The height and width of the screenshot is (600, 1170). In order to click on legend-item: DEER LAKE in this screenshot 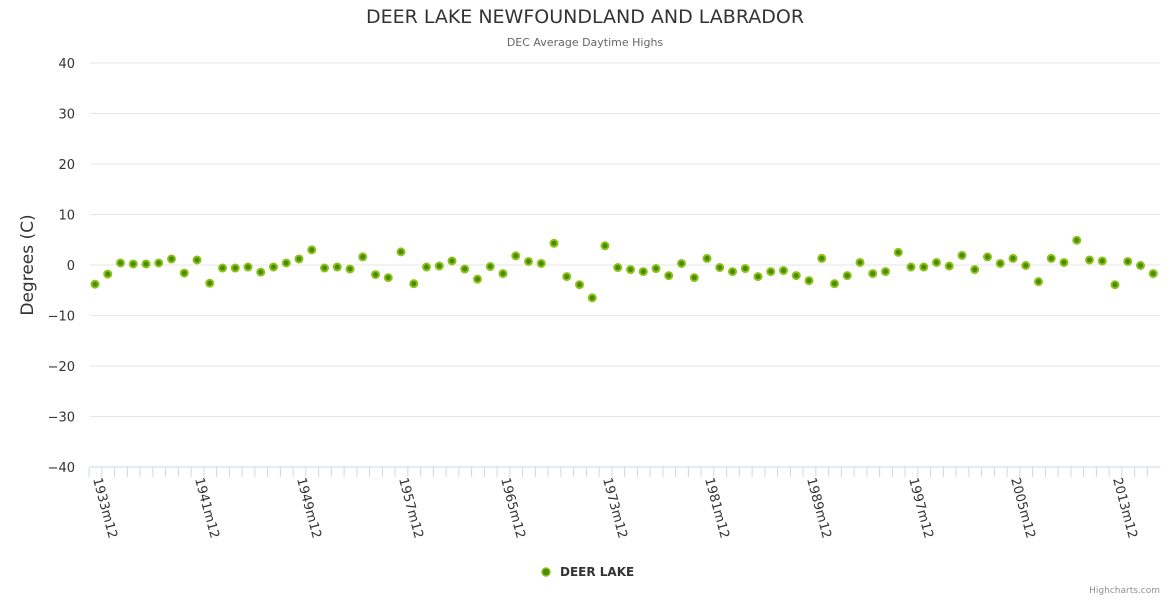, I will do `click(587, 572)`.